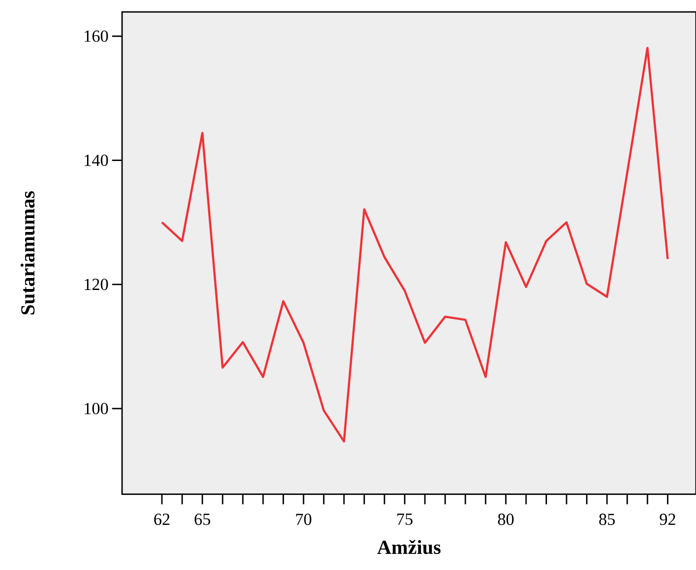 This screenshot has height=570, width=696. I want to click on x-tick-label: 62, so click(162, 520).